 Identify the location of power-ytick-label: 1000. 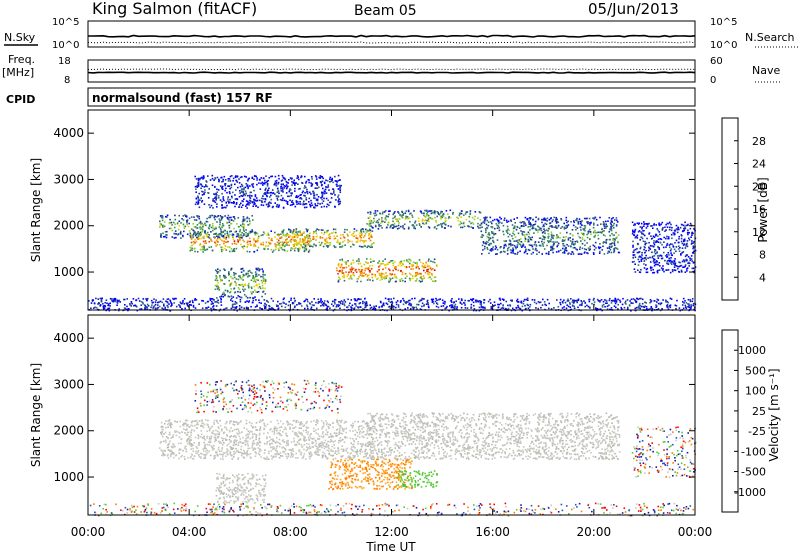
(68, 272).